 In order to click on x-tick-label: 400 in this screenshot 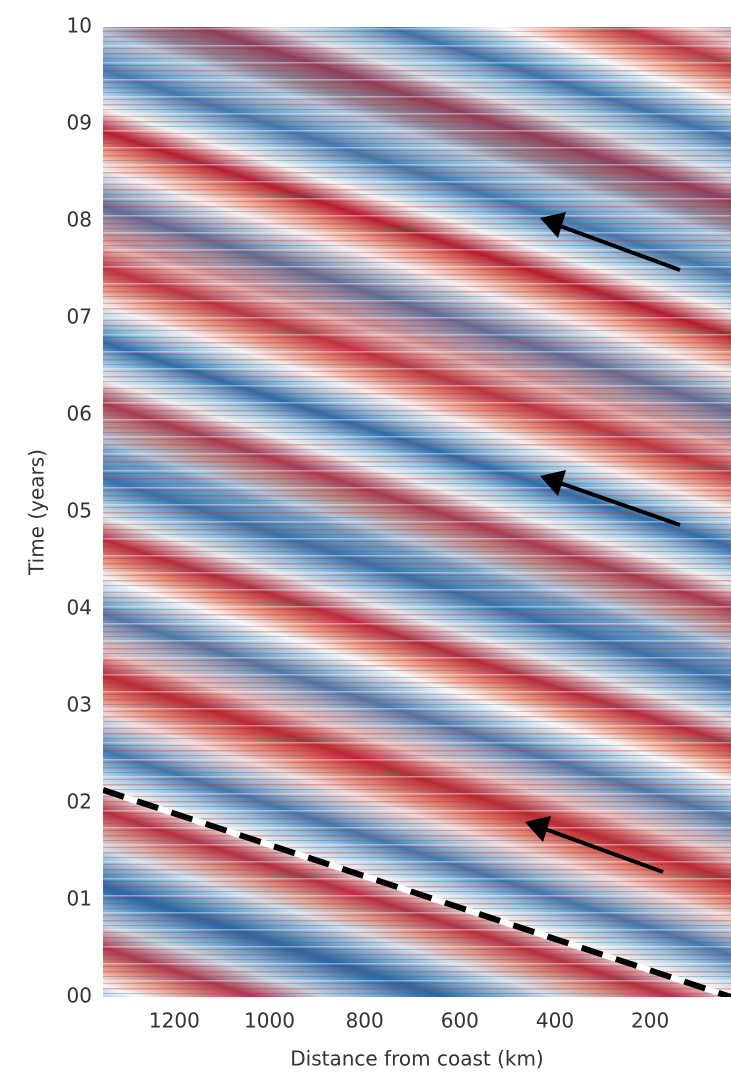, I will do `click(555, 1021)`.